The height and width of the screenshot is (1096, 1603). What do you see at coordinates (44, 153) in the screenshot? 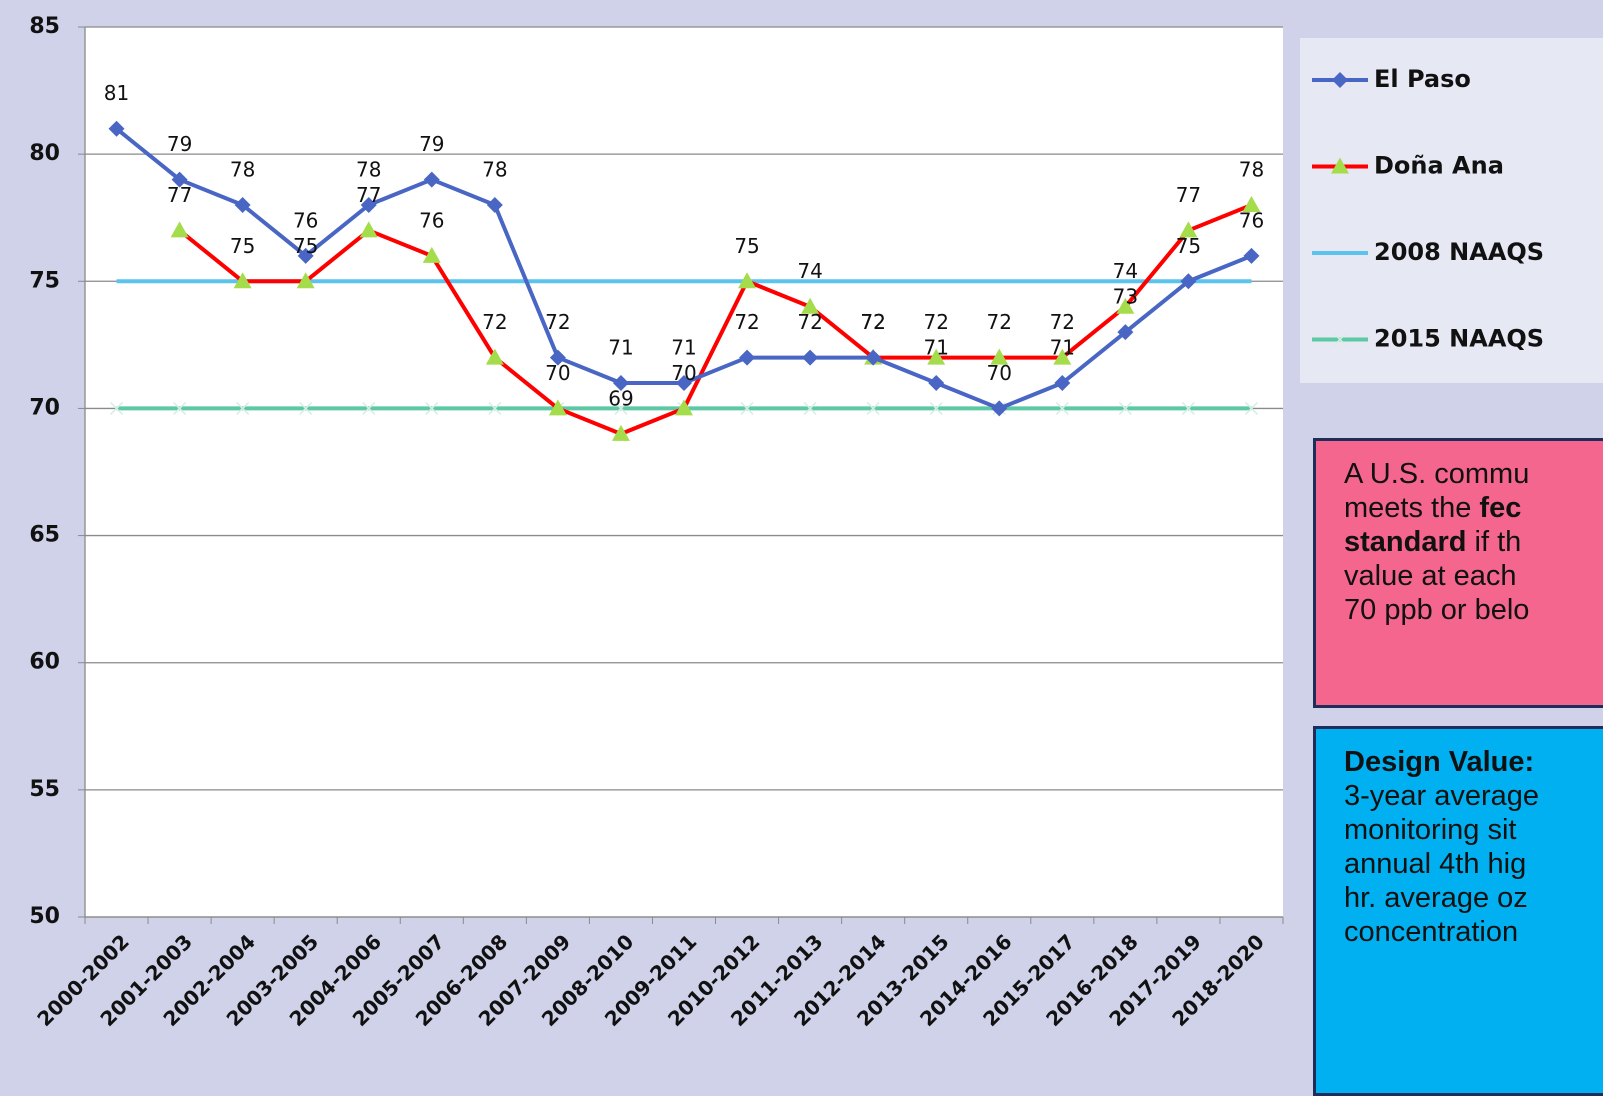
I see `y-tick-label: 80` at bounding box center [44, 153].